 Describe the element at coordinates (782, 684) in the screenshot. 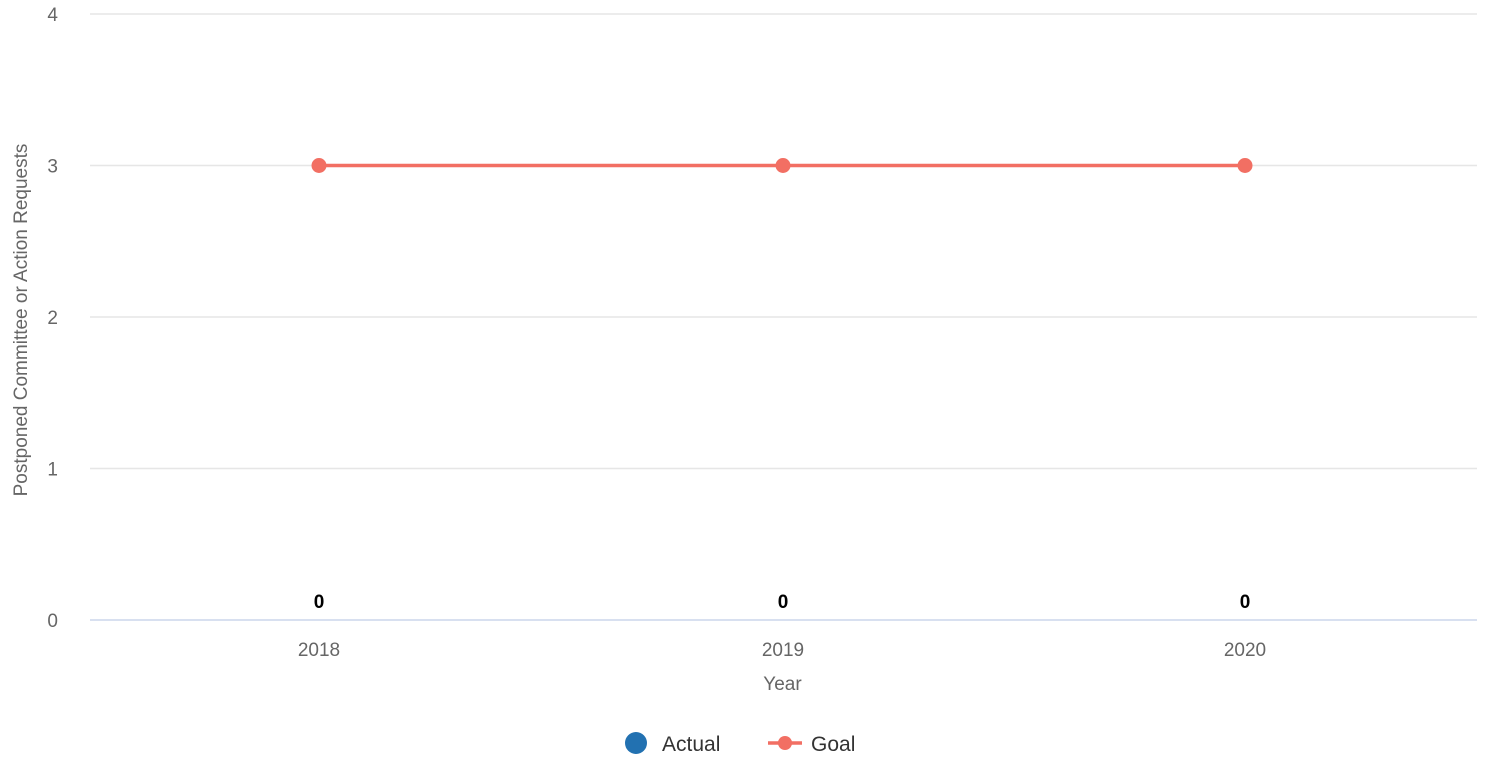

I see `x-axis-title: Year` at that location.